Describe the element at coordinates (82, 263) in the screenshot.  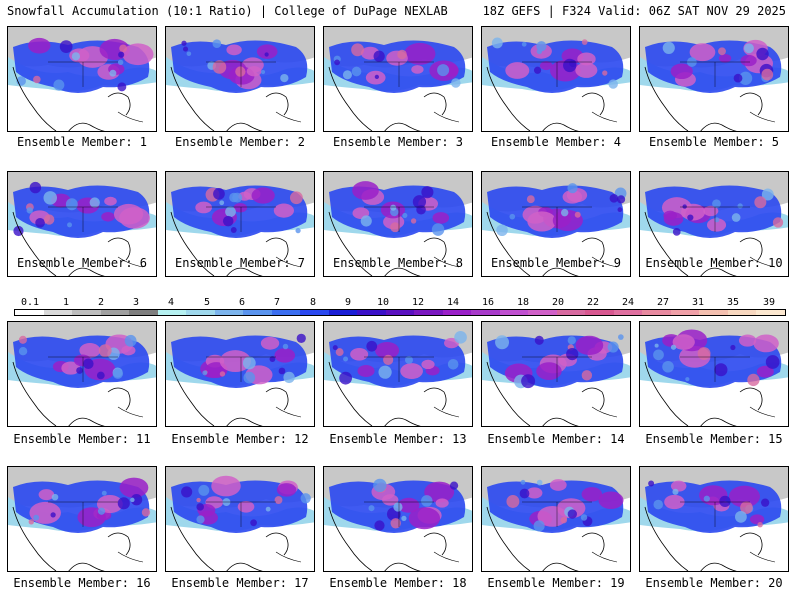
I see `ensemble-member-label: Ensemble Member: 6` at that location.